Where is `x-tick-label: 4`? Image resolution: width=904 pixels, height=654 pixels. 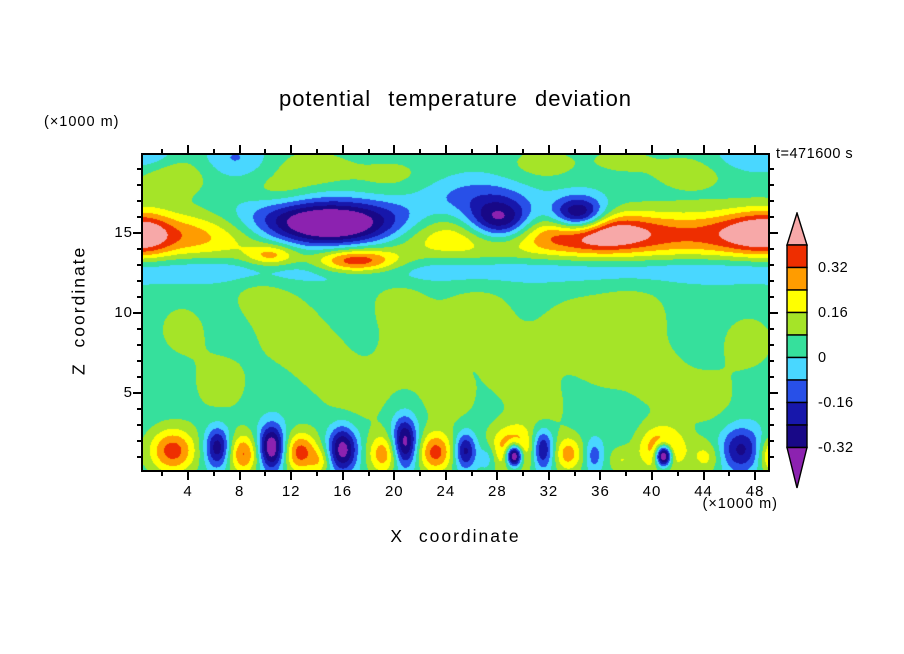
x-tick-label: 4 is located at coordinates (188, 491).